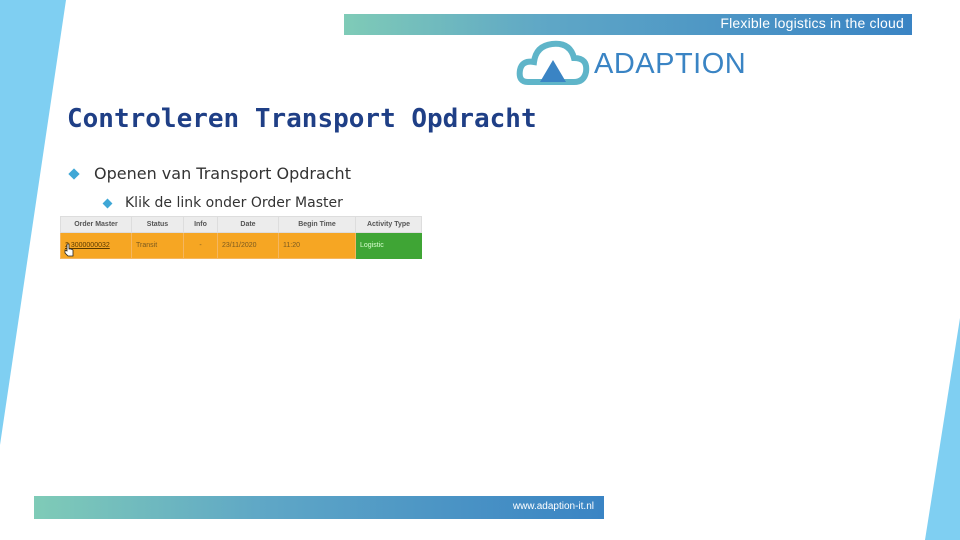  Describe the element at coordinates (388, 224) in the screenshot. I see `col-activity-type: Activity Type` at that location.